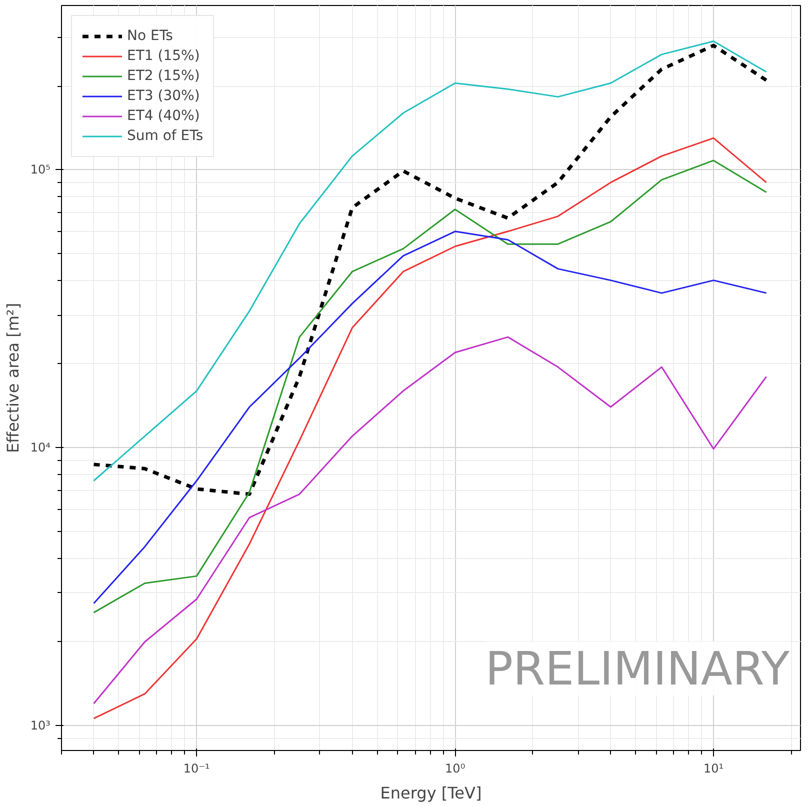  I want to click on legend-label: ET1 (15%), so click(163, 56).